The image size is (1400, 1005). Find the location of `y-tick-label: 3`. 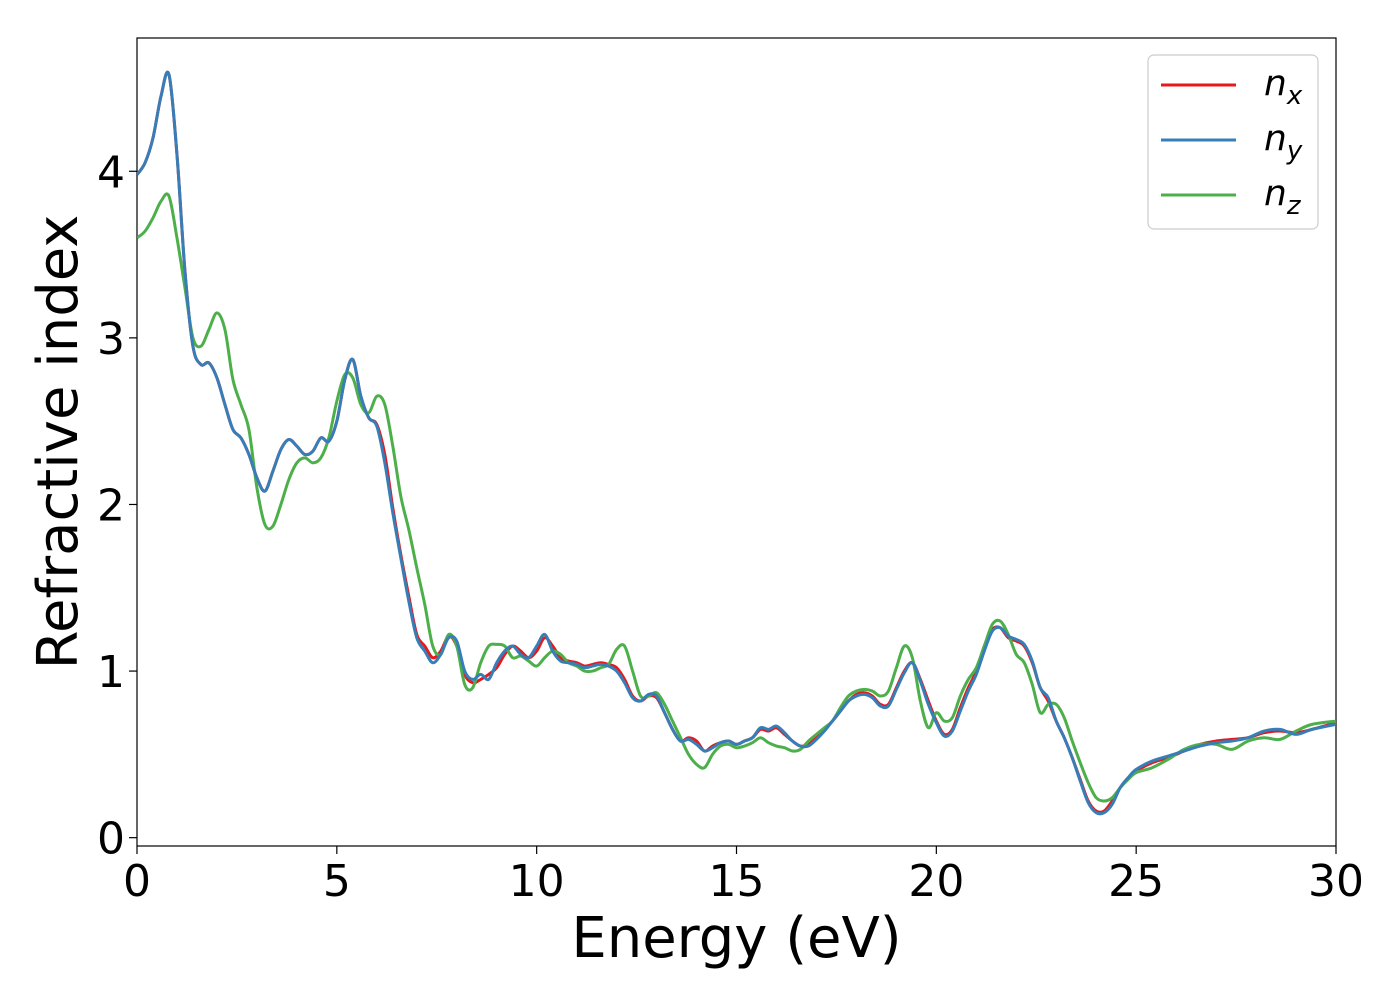

y-tick-label: 3 is located at coordinates (111, 339).